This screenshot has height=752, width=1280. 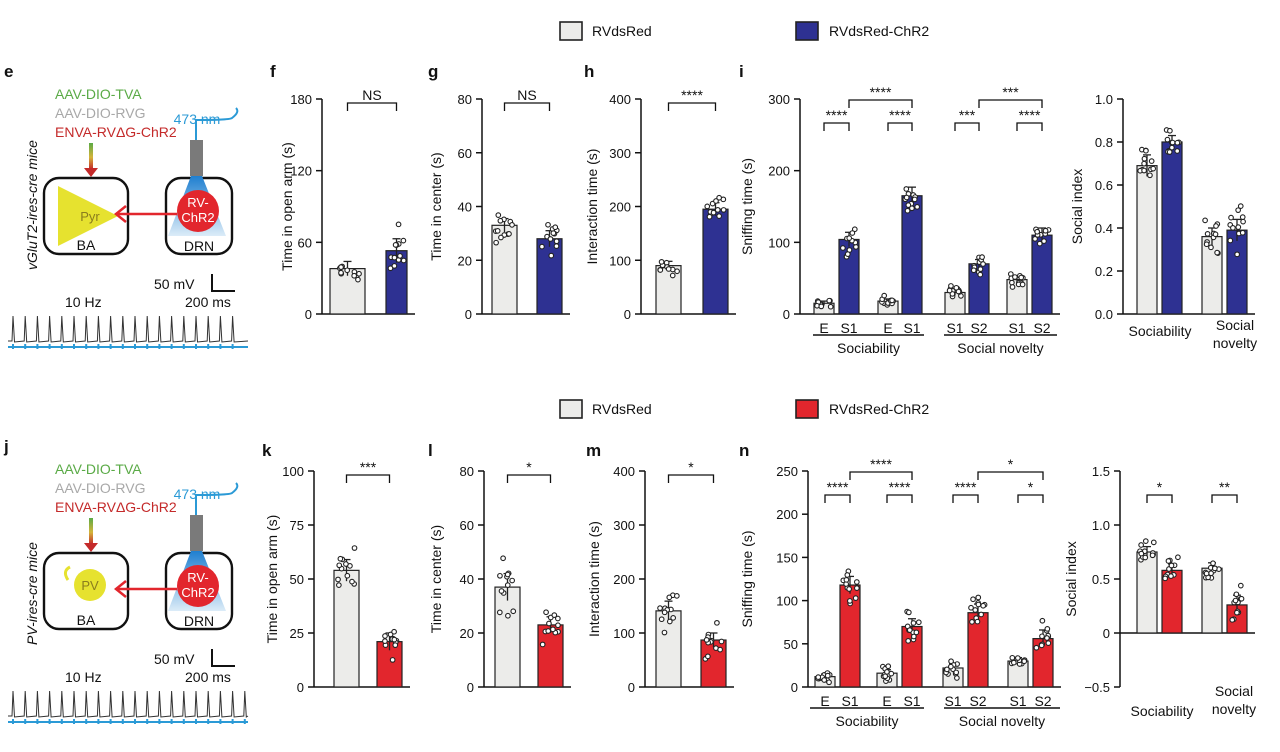 What do you see at coordinates (465, 99) in the screenshot?
I see `y-tick-label: 80` at bounding box center [465, 99].